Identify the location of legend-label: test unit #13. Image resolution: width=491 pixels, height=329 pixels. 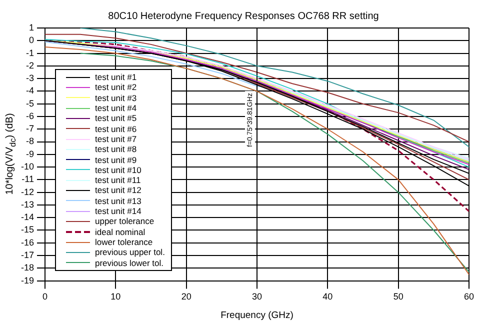
(118, 201).